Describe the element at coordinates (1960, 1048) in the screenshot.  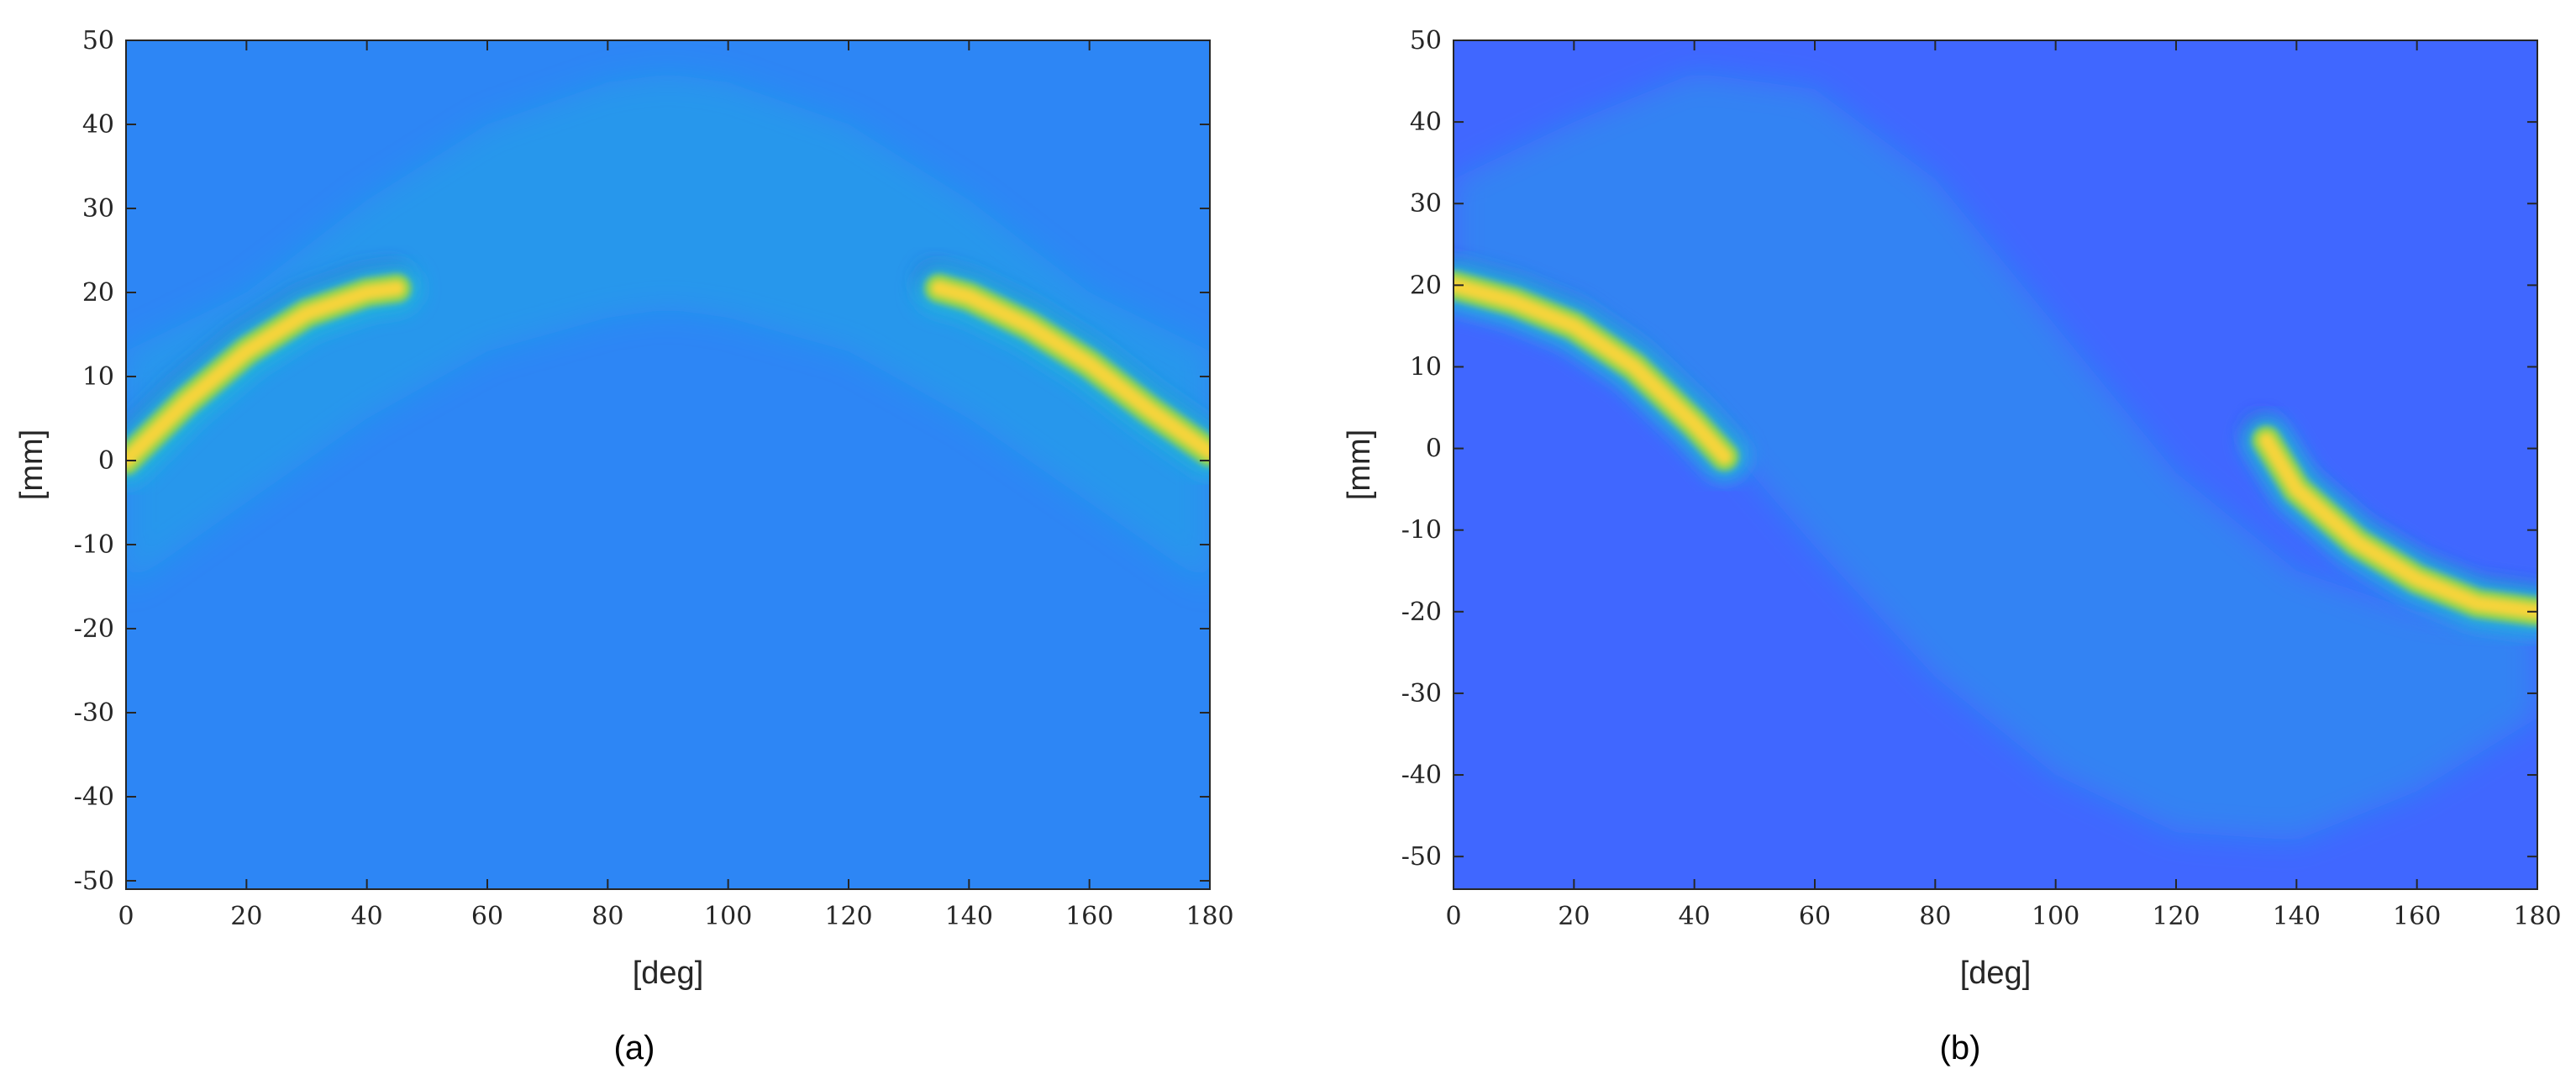
I see `caption-b: (b)` at that location.